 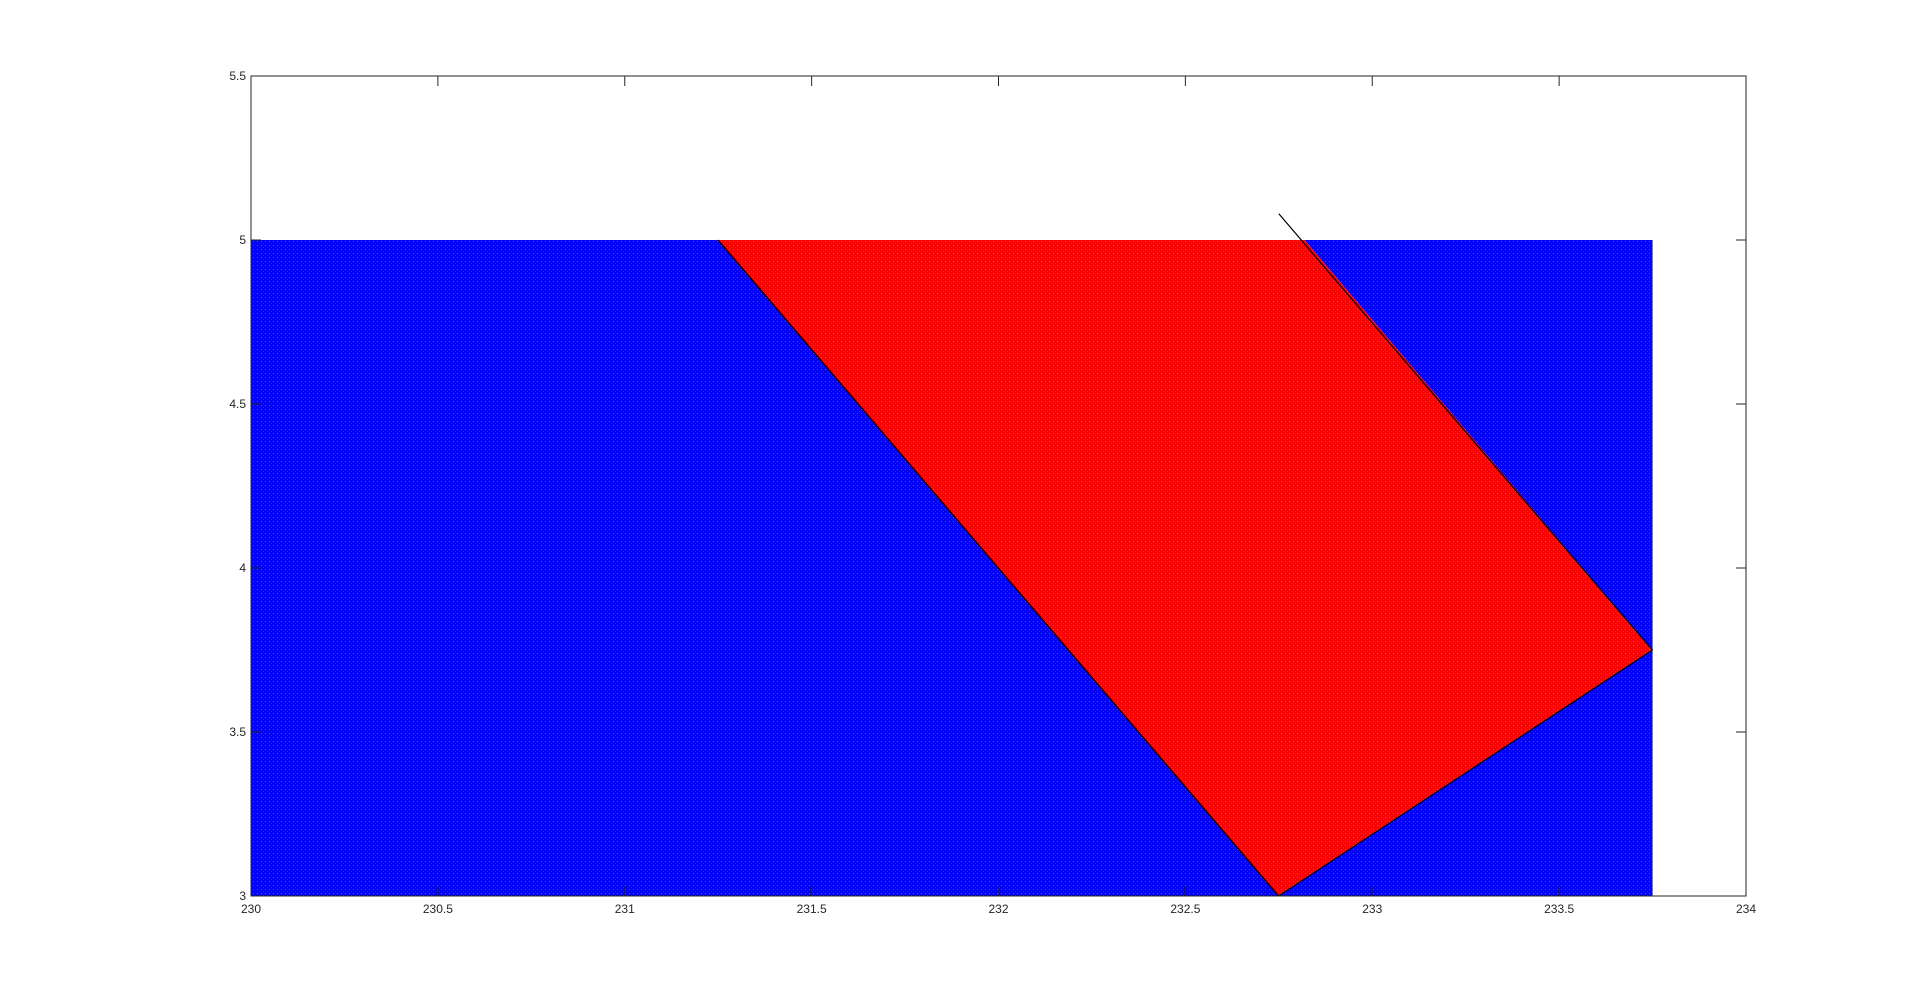 I want to click on x-axis-tick-label: 231, so click(x=625, y=909).